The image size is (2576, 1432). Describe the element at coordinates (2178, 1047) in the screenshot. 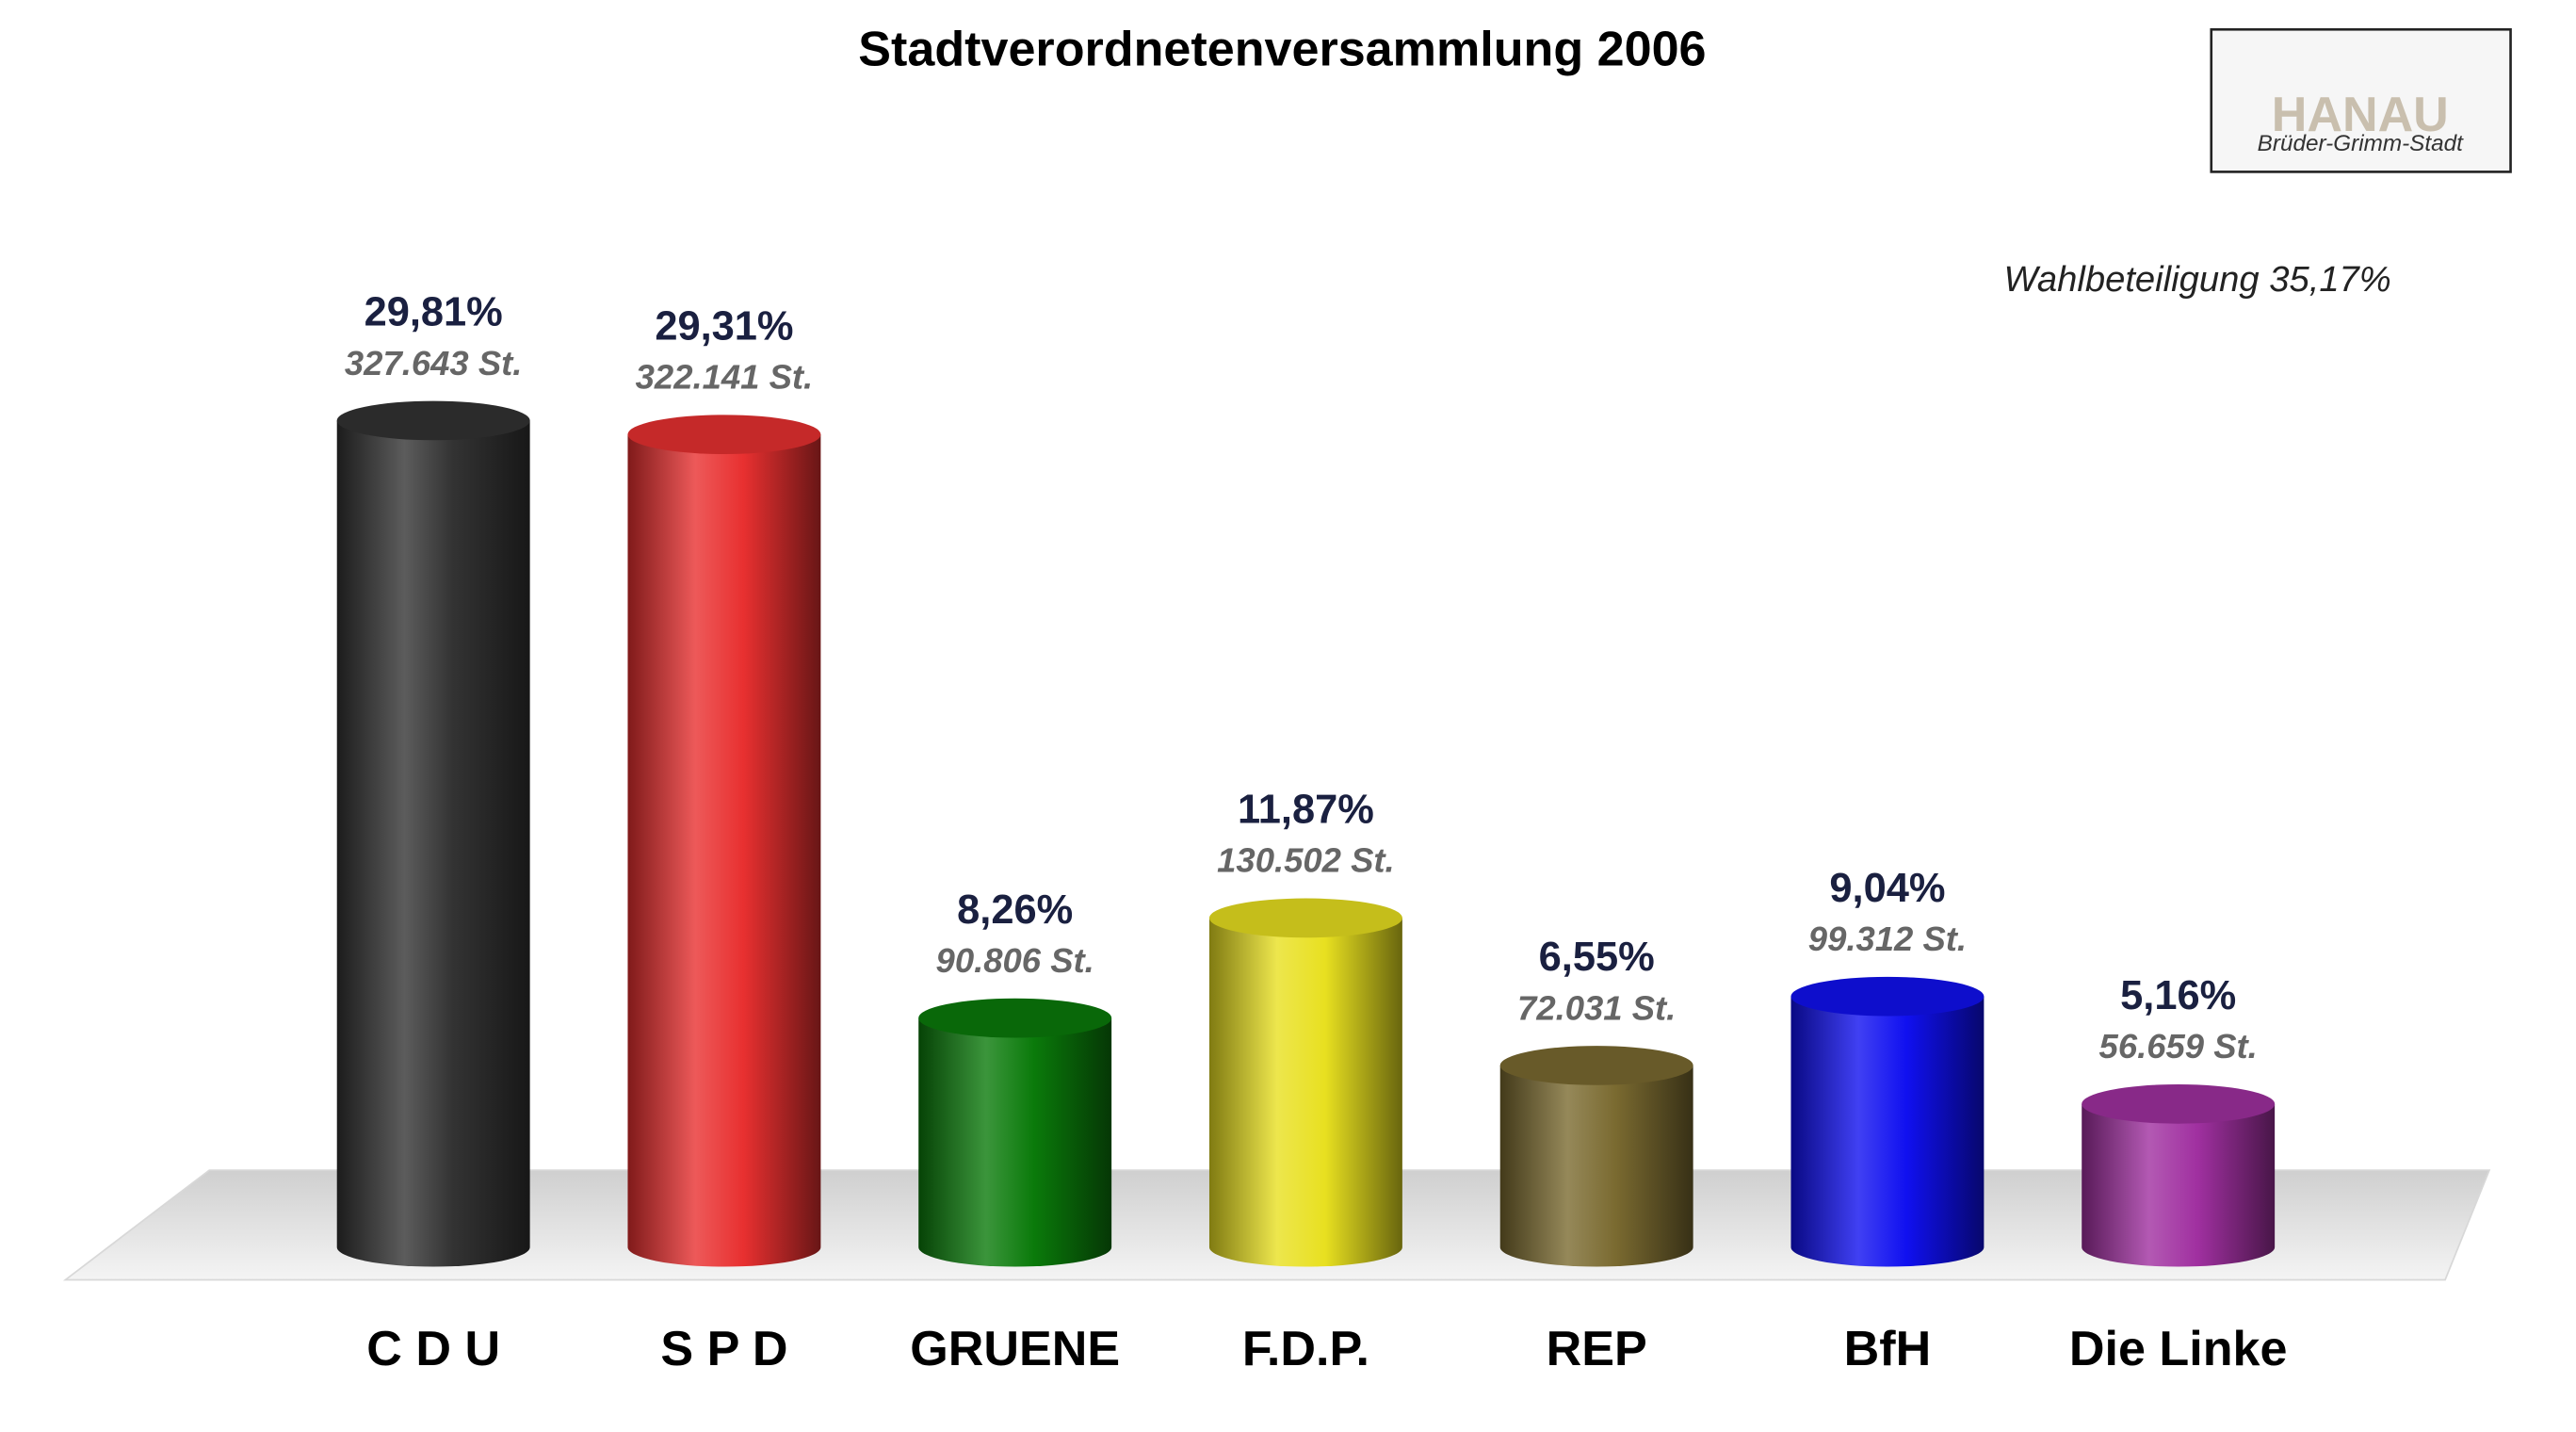

I see `vote-label: 56.659 St.` at that location.